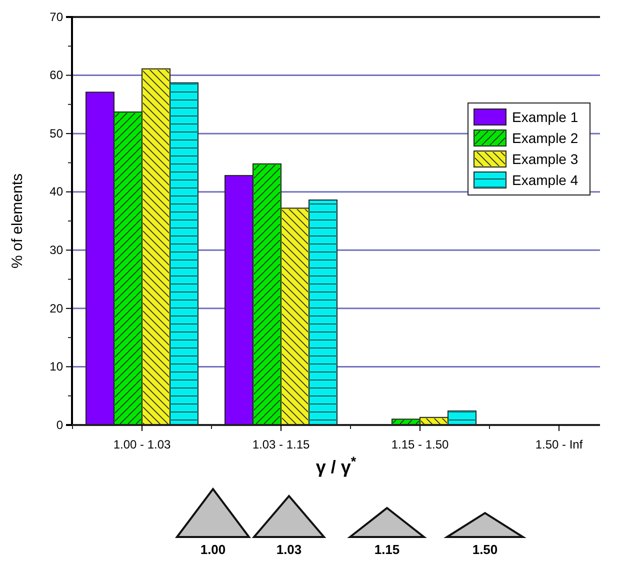  What do you see at coordinates (60, 425) in the screenshot?
I see `y-tick-label: 0` at bounding box center [60, 425].